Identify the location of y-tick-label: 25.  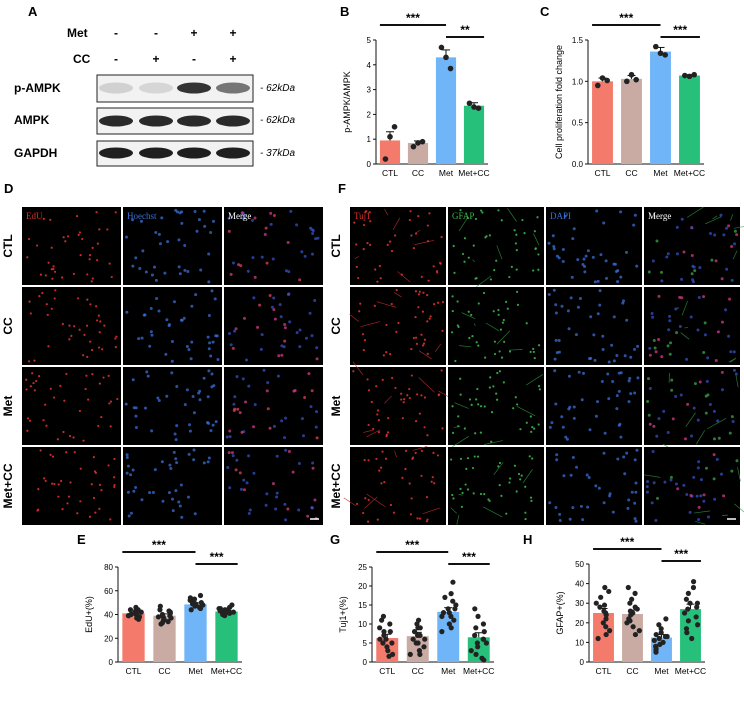
(362, 567).